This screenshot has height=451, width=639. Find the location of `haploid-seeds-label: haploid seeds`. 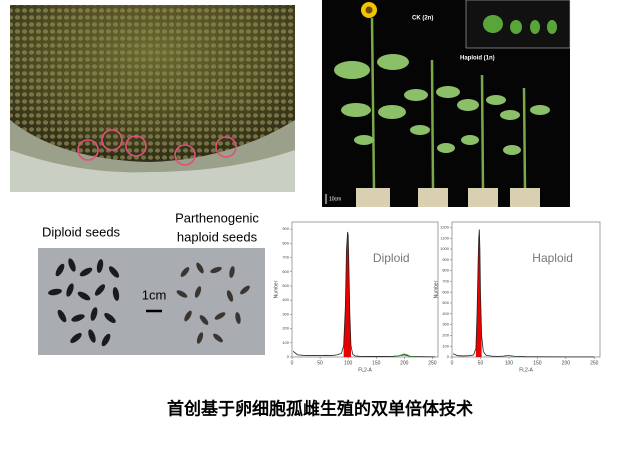

haploid-seeds-label: haploid seeds is located at coordinates (217, 236).